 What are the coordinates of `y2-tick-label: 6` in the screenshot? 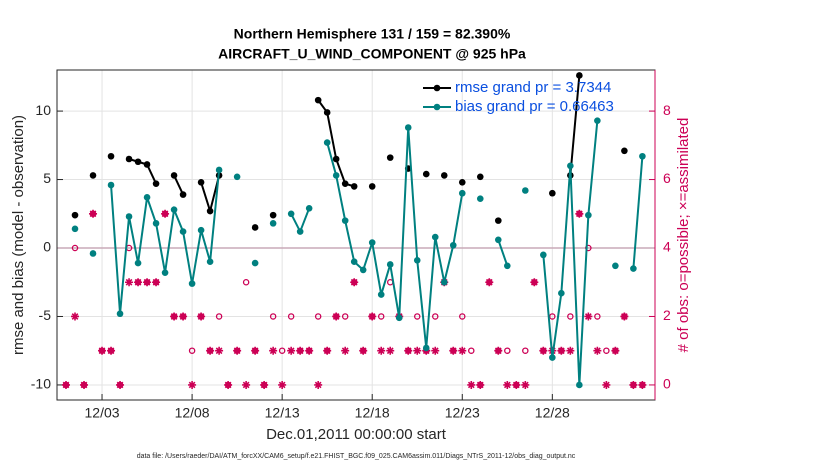 It's located at (667, 178).